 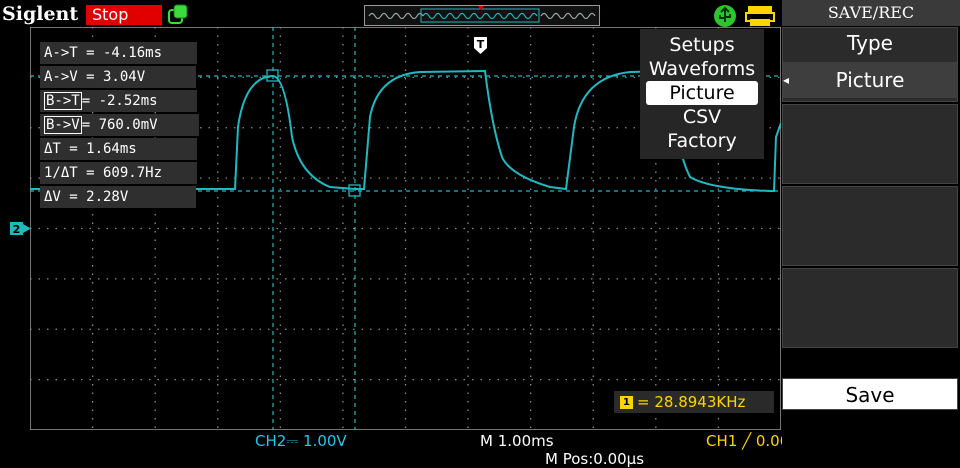 What do you see at coordinates (118, 149) in the screenshot?
I see `delta-time: ΔT = 1.64ms` at bounding box center [118, 149].